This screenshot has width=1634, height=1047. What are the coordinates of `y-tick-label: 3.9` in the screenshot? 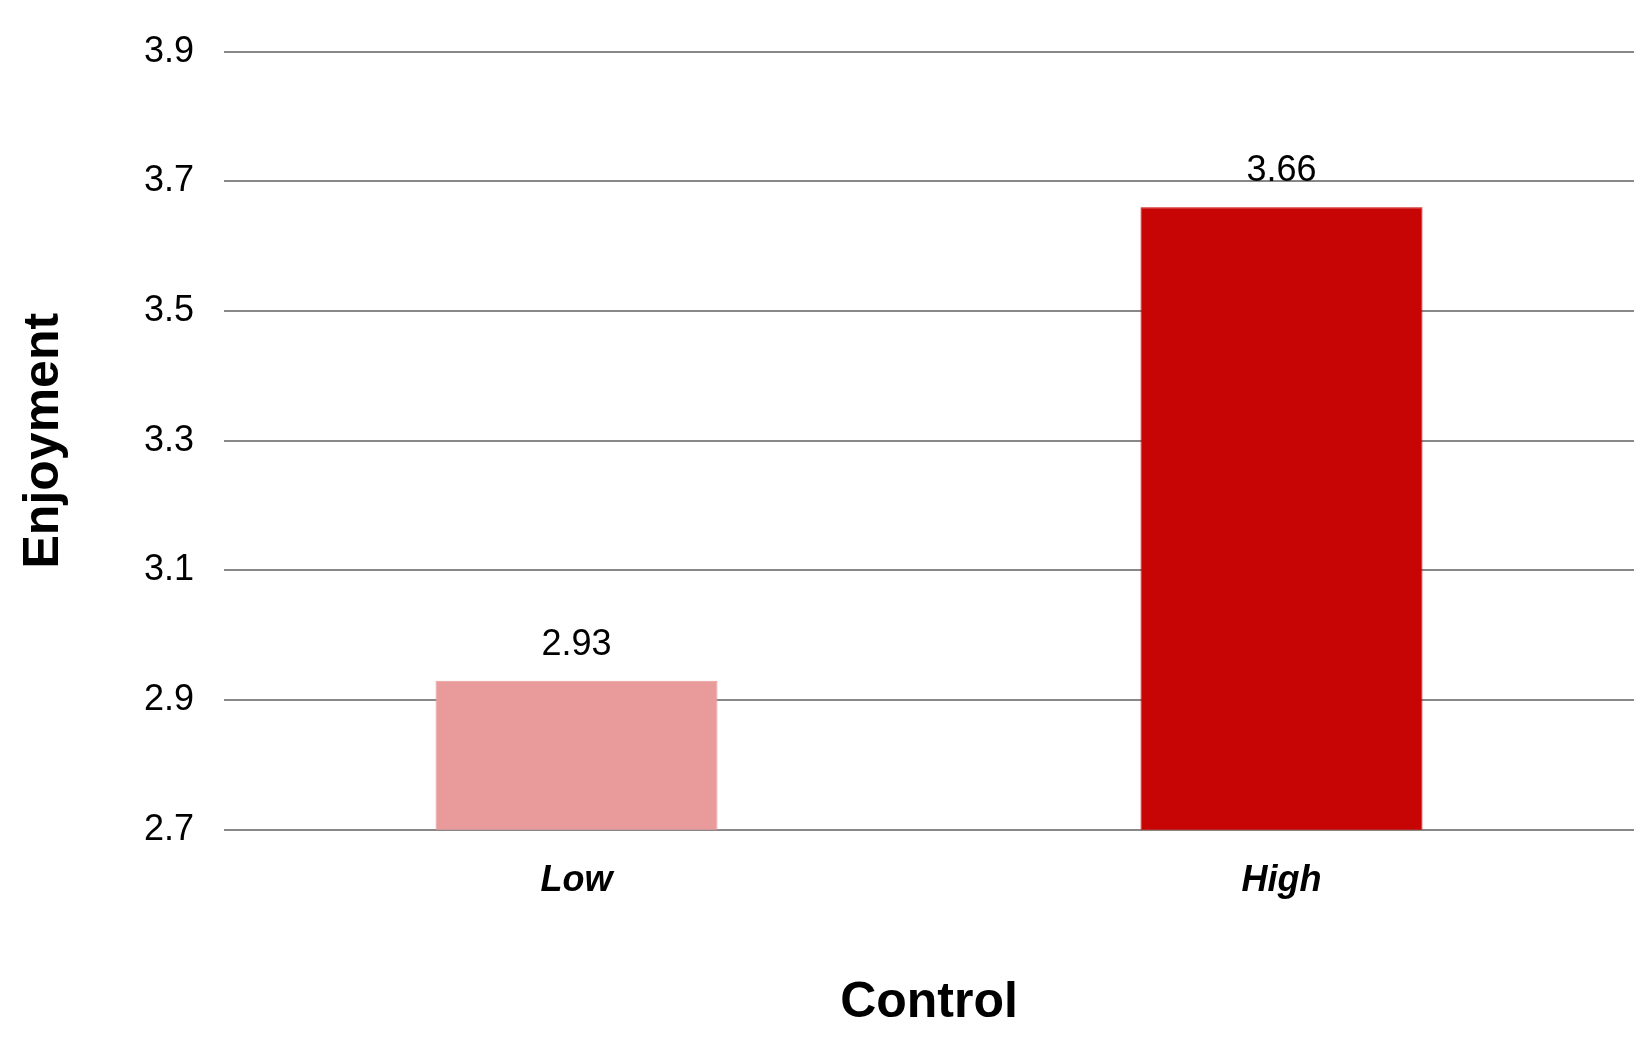 It's located at (169, 49).